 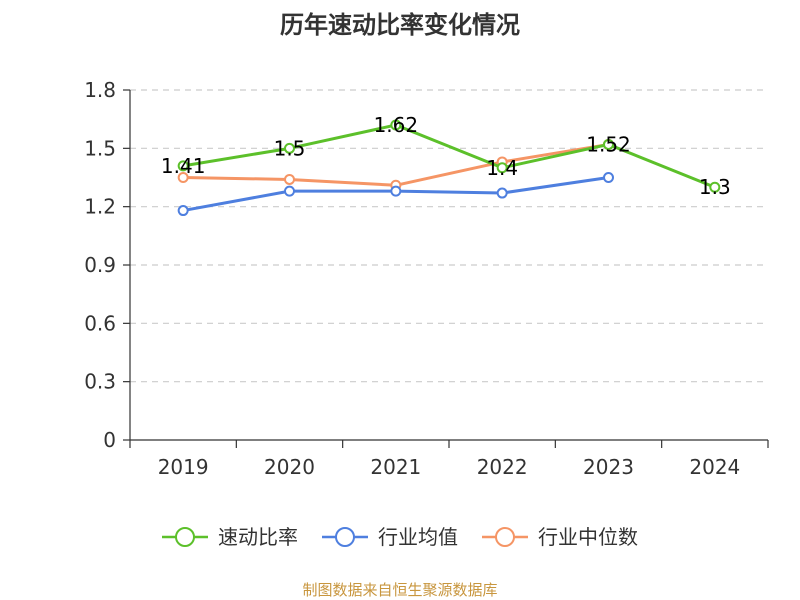 What do you see at coordinates (399, 590) in the screenshot?
I see `source-note: 制图数据来自恒生聚源数据库` at bounding box center [399, 590].